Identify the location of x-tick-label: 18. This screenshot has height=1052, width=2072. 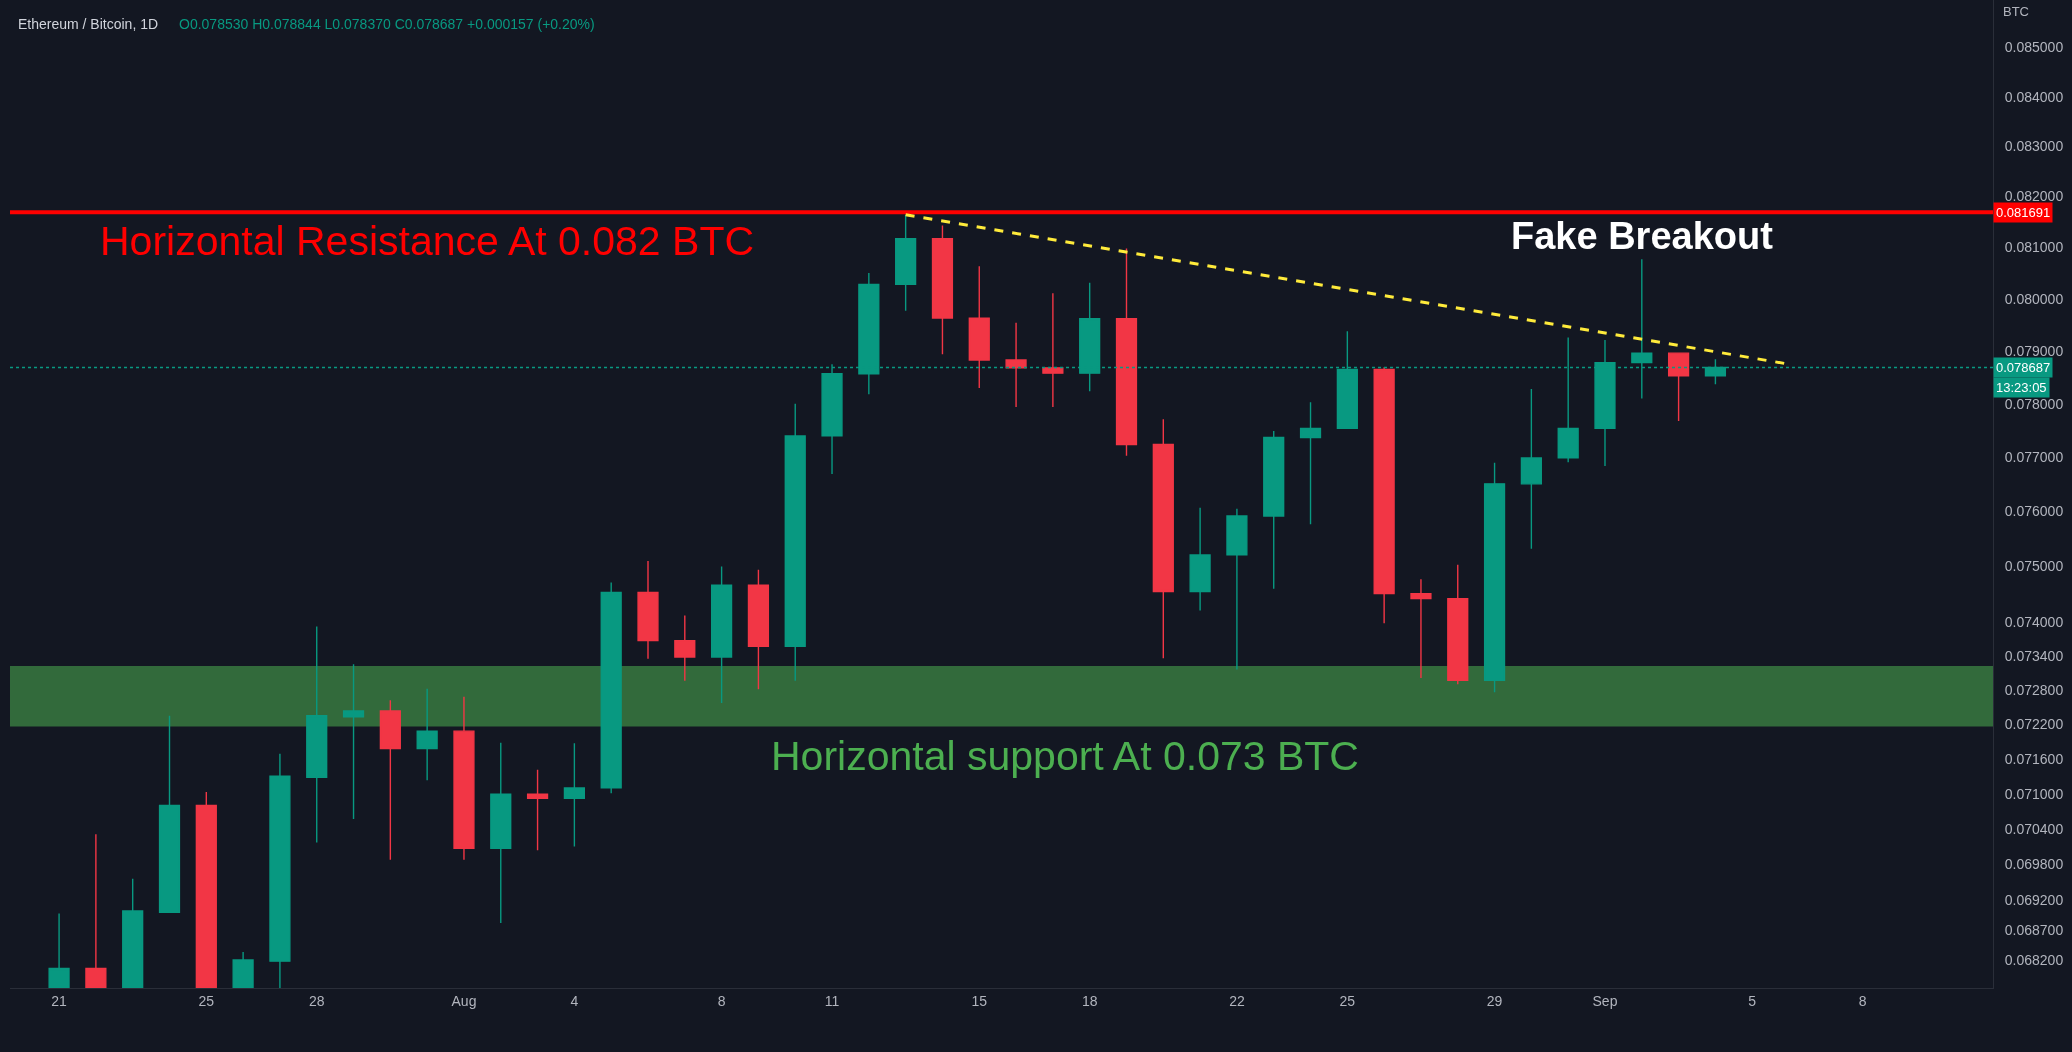
(1089, 1000).